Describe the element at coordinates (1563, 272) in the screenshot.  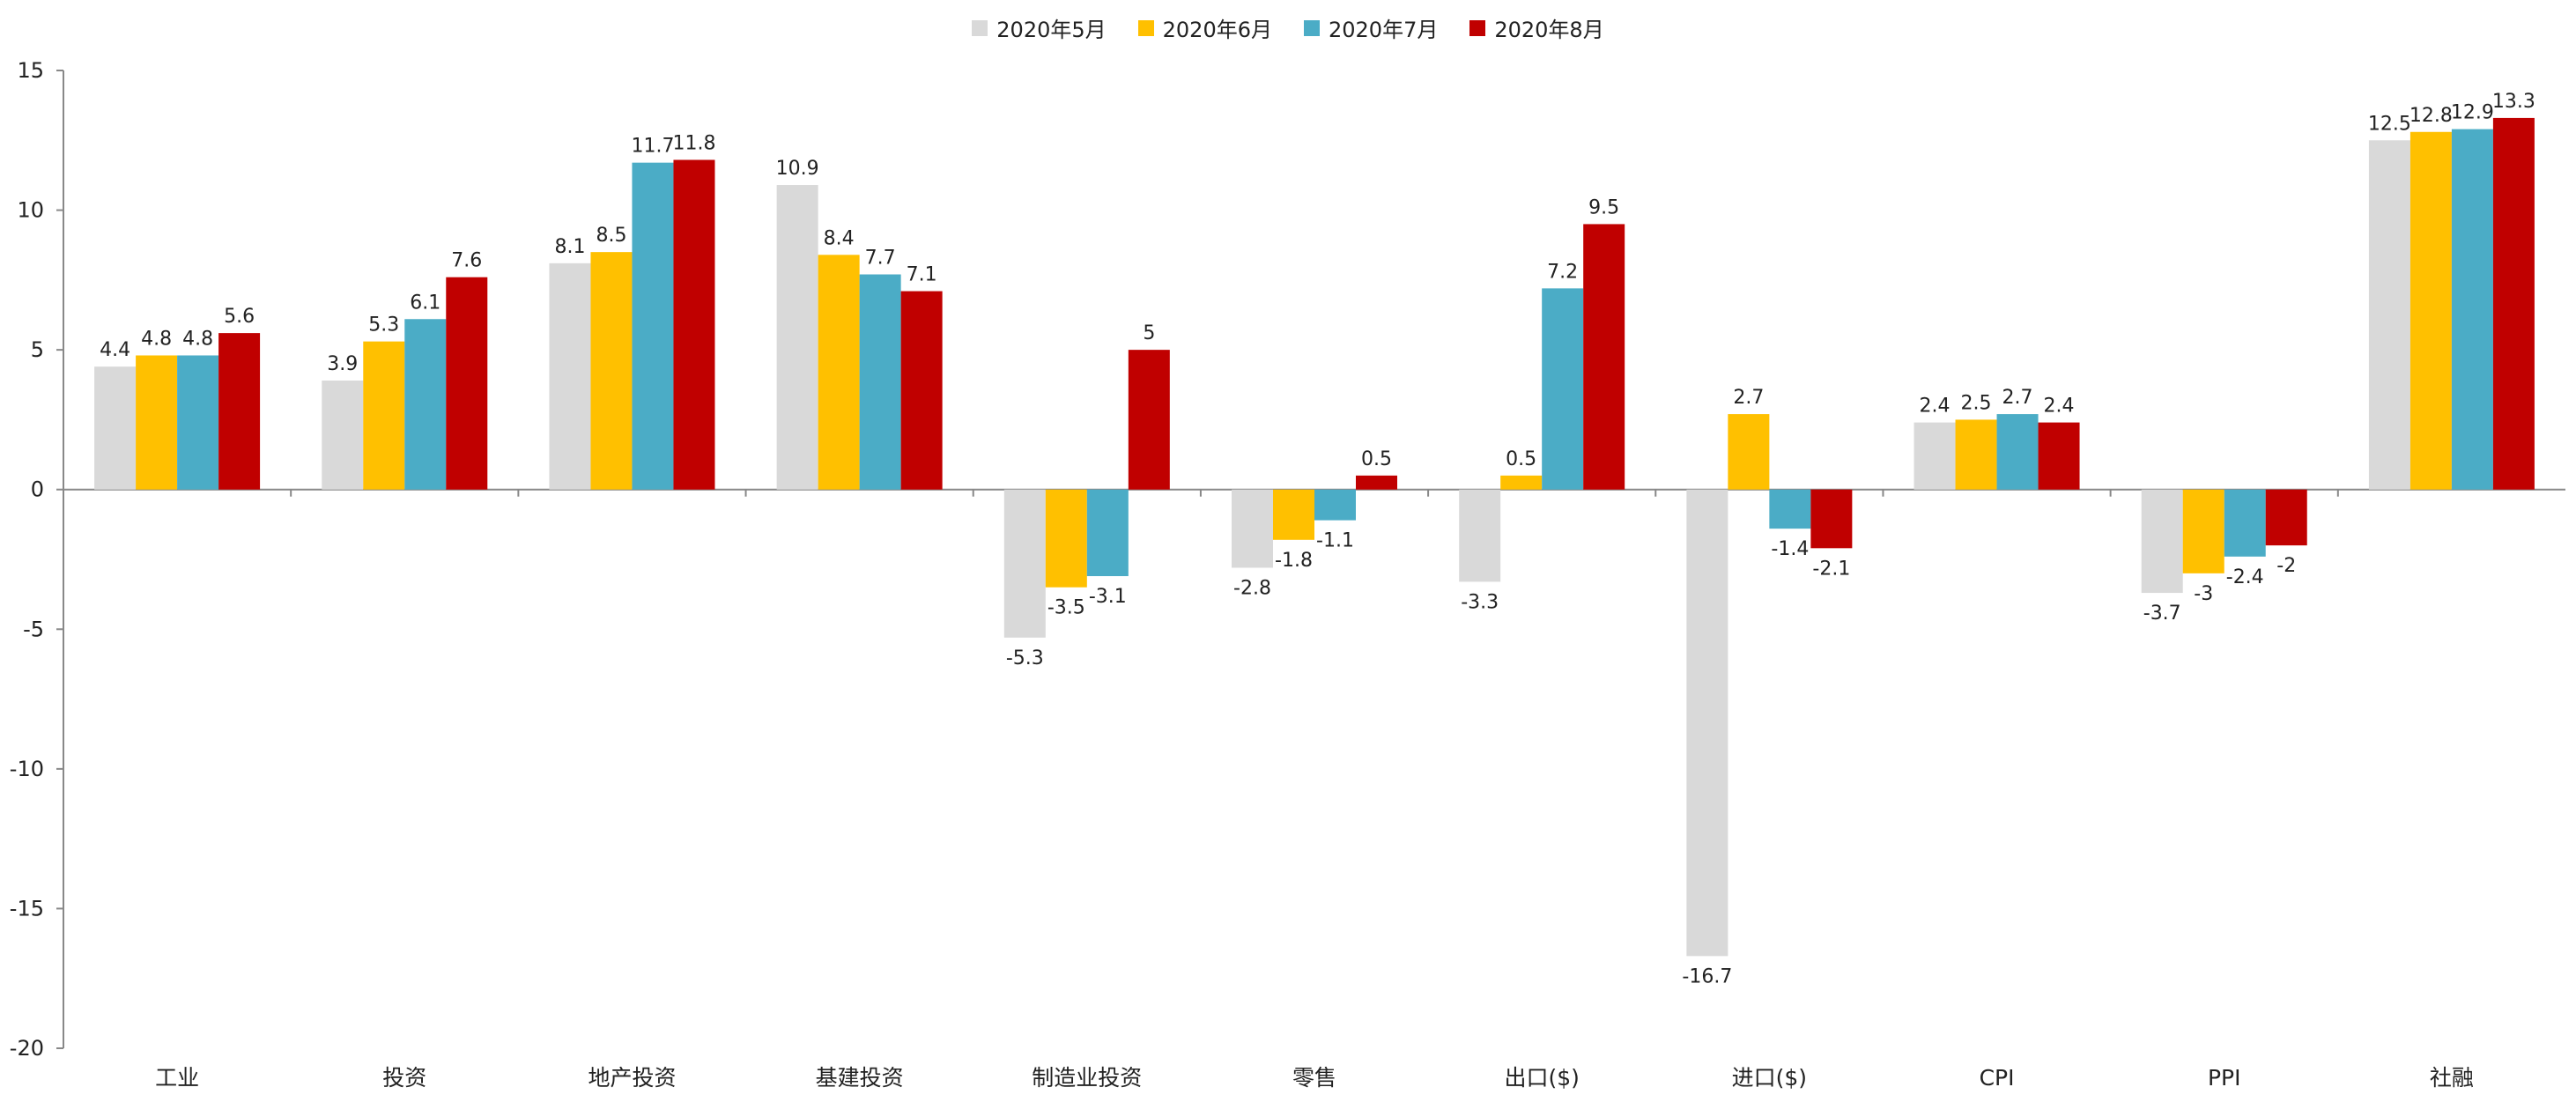
I see `data-label: 7.2` at that location.